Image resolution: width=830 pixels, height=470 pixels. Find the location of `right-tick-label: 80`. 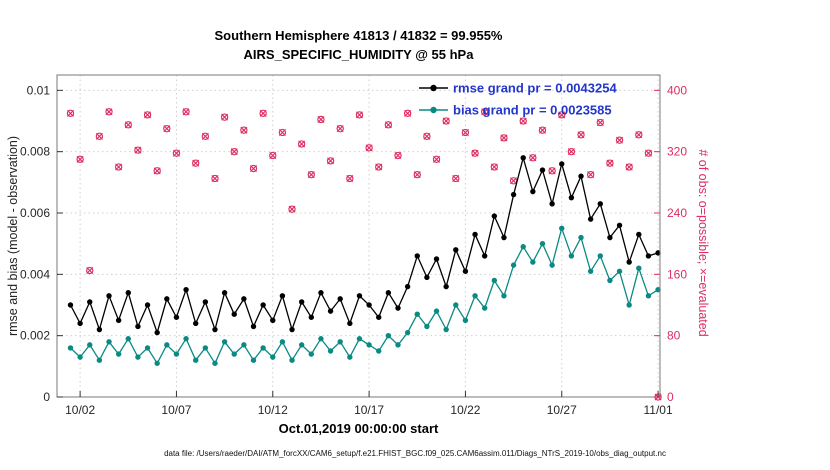

right-tick-label: 80 is located at coordinates (674, 336).